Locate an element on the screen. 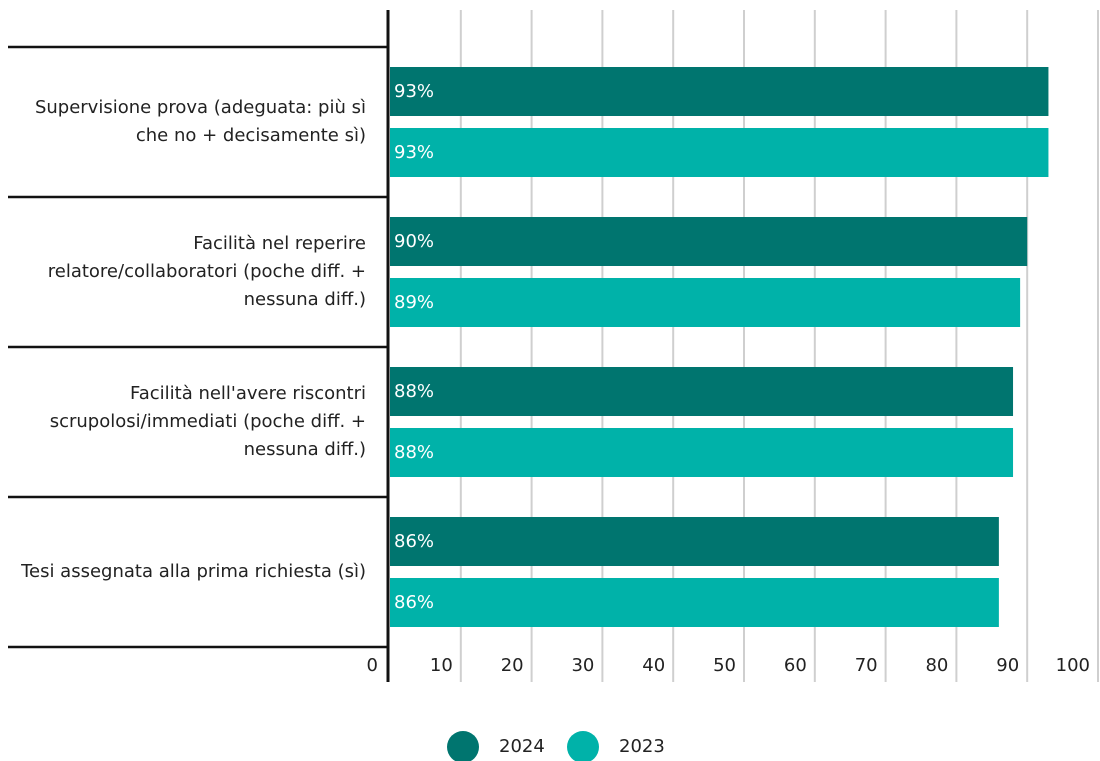  x-tick-label: 40 is located at coordinates (653, 665).